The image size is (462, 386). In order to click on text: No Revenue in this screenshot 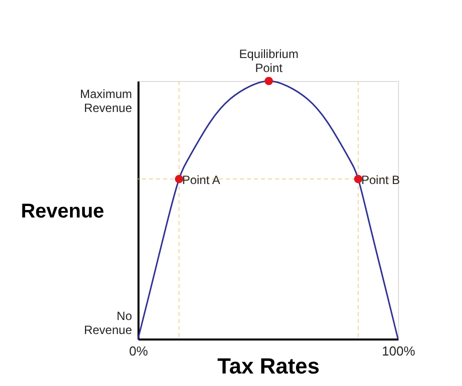, I will do `click(108, 323)`.